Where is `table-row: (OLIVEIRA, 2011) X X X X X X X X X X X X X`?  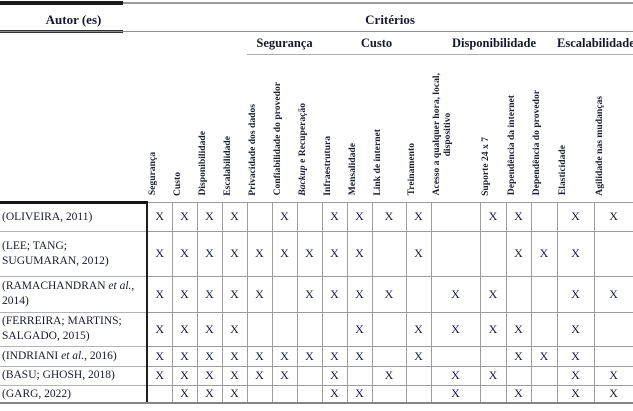 table-row: (OLIVEIRA, 2011) X X X X X X X X X X X X X is located at coordinates (316, 216).